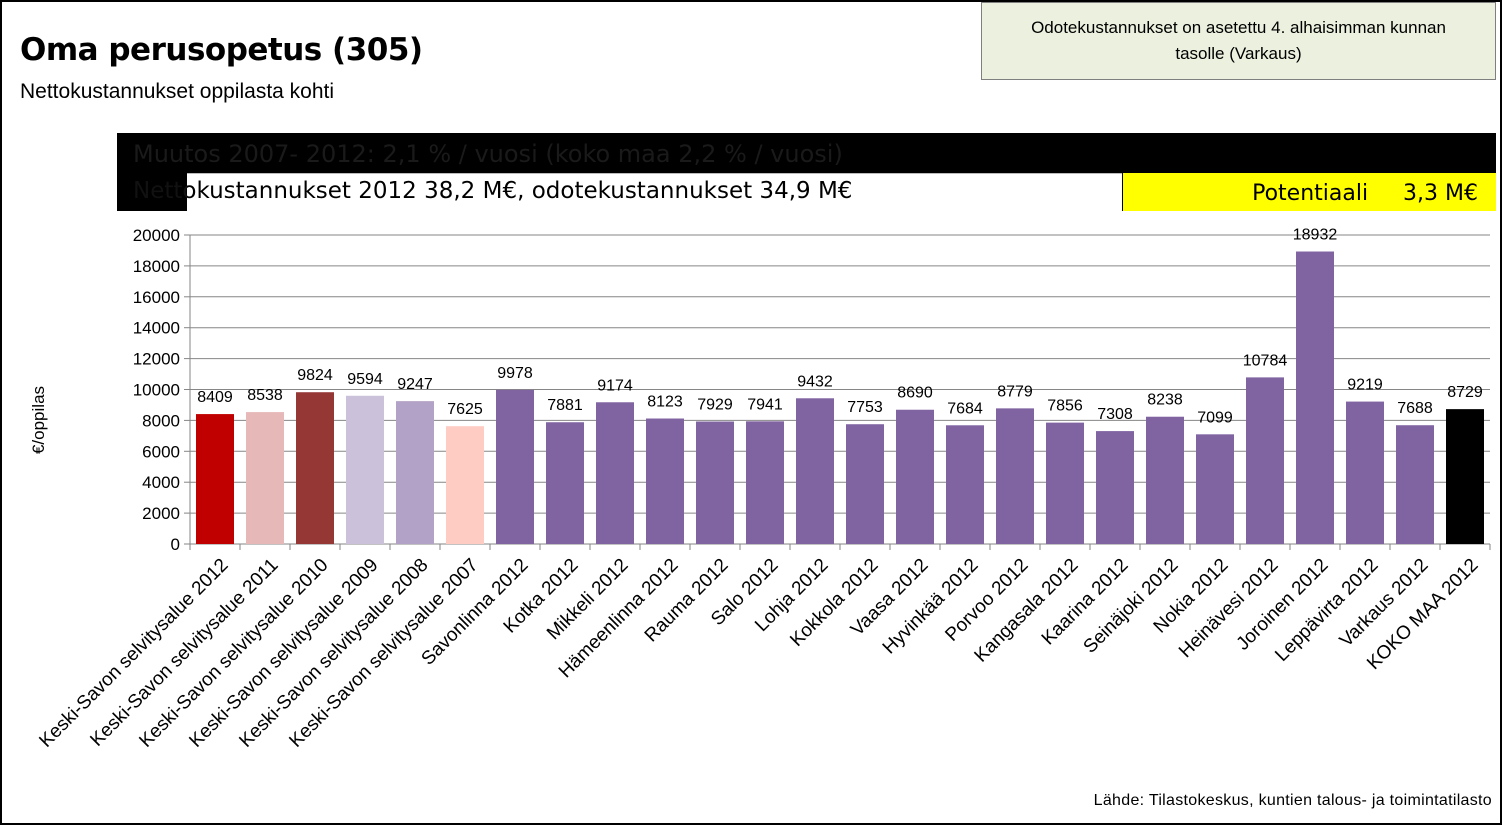  Describe the element at coordinates (665, 401) in the screenshot. I see `data-label: 8123` at that location.